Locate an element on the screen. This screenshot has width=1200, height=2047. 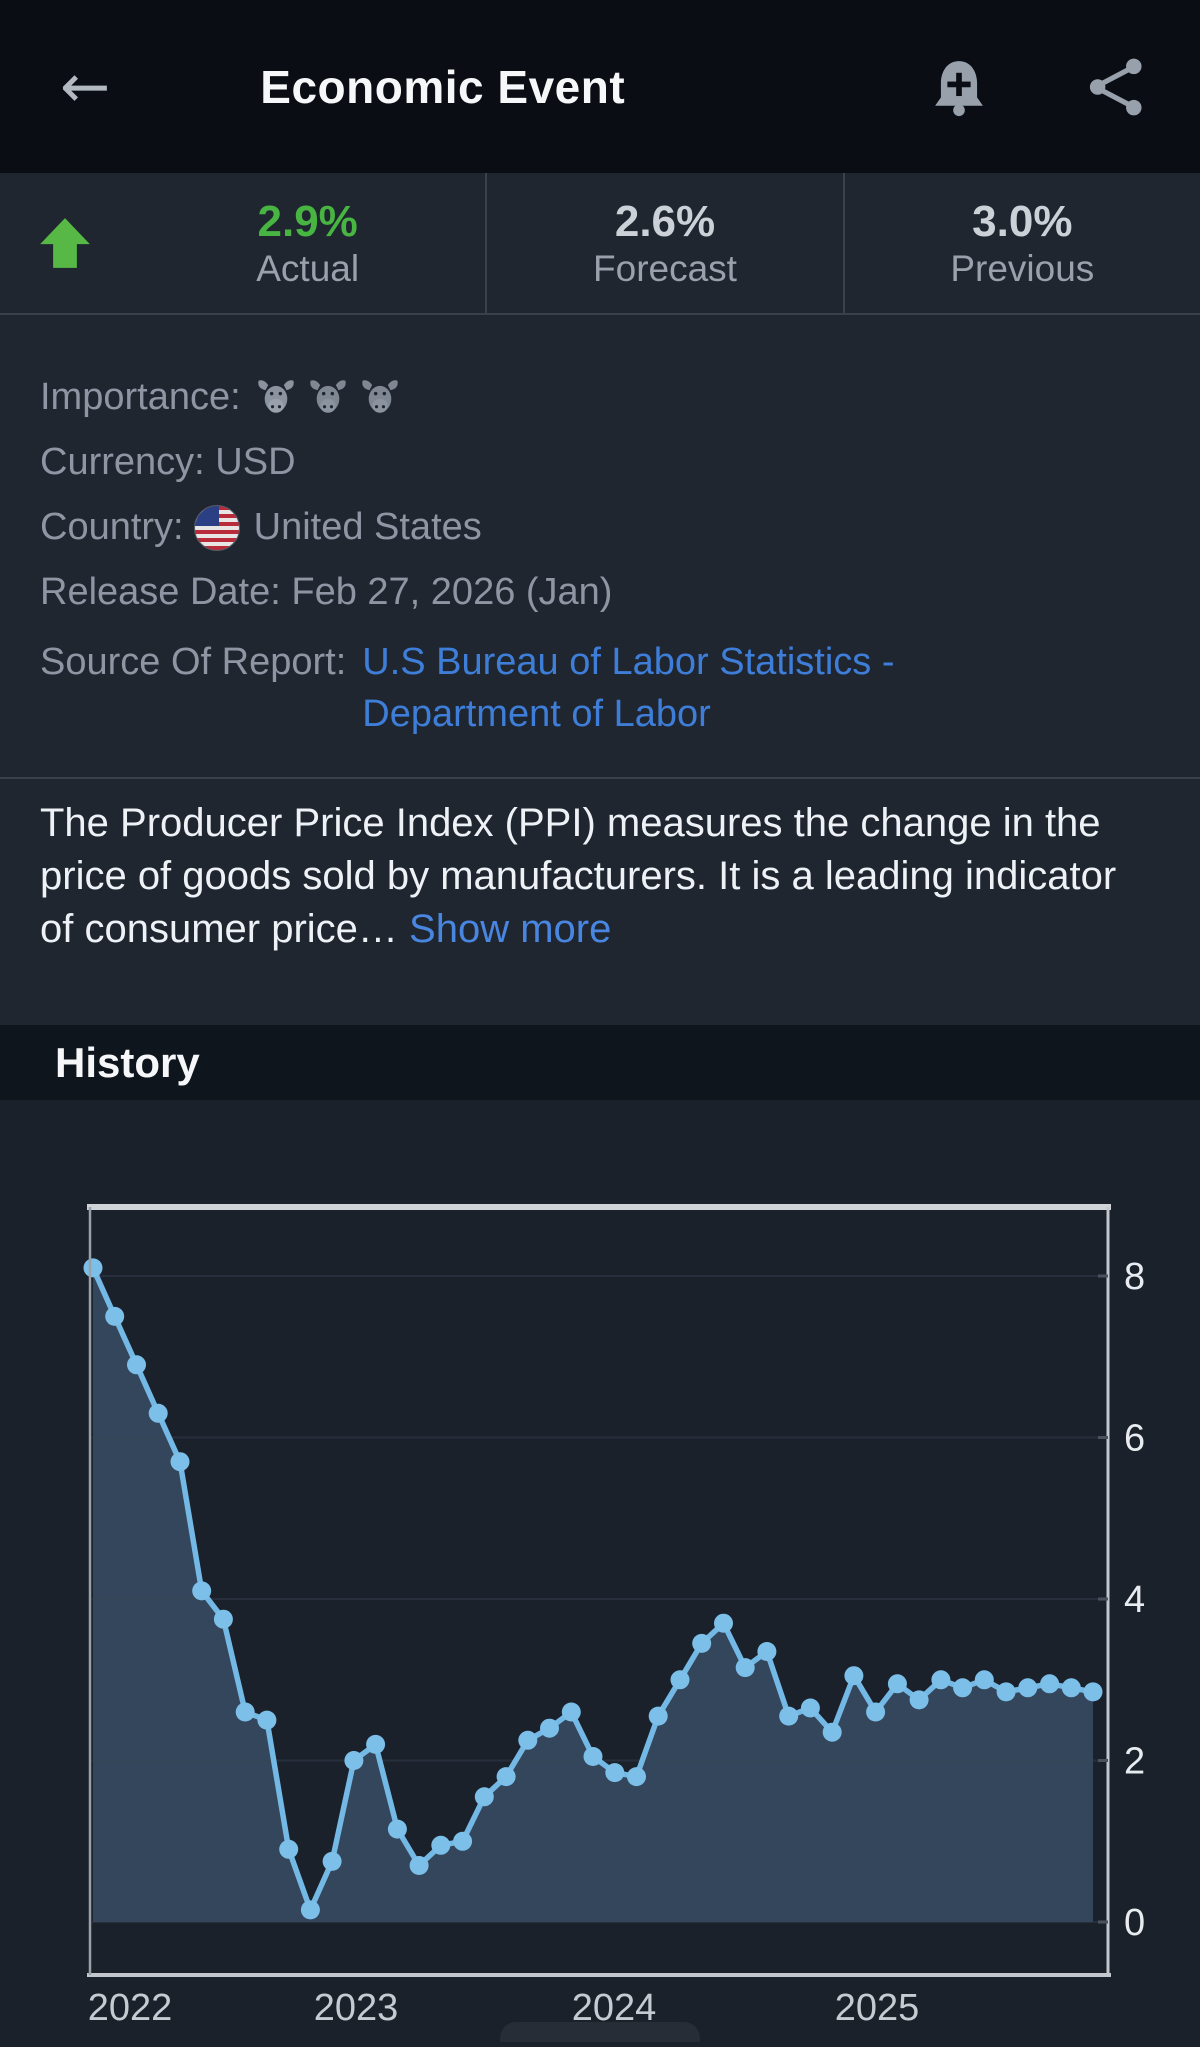
country-row: Country: United States is located at coordinates (600, 527).